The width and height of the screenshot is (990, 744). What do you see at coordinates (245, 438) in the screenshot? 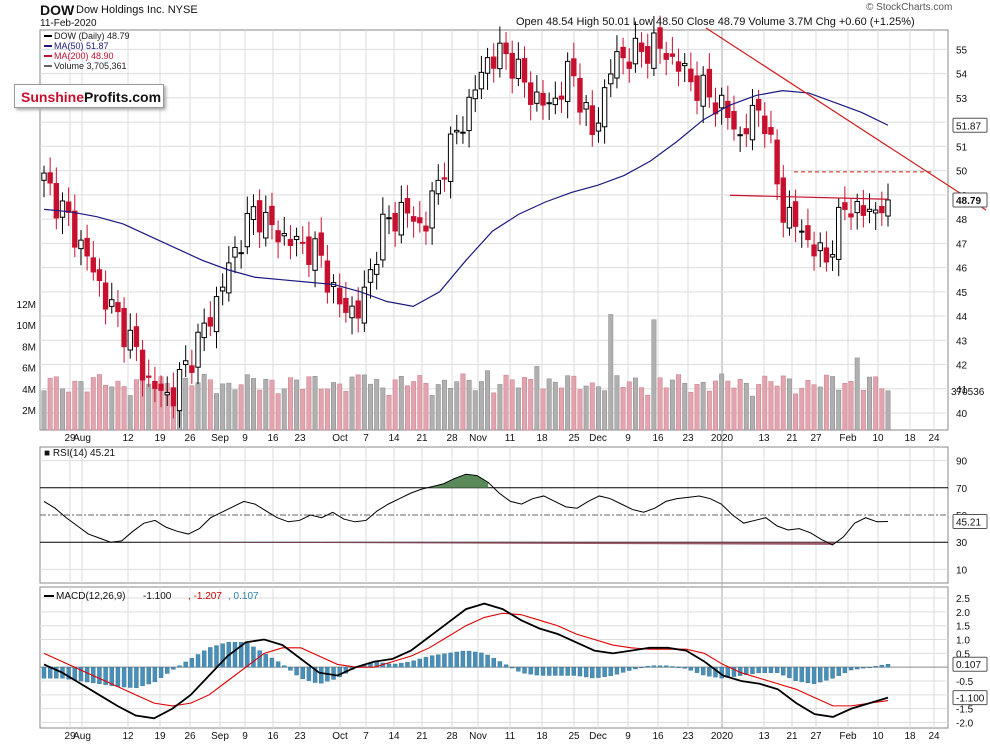
I see `x-tick-label: 9` at bounding box center [245, 438].